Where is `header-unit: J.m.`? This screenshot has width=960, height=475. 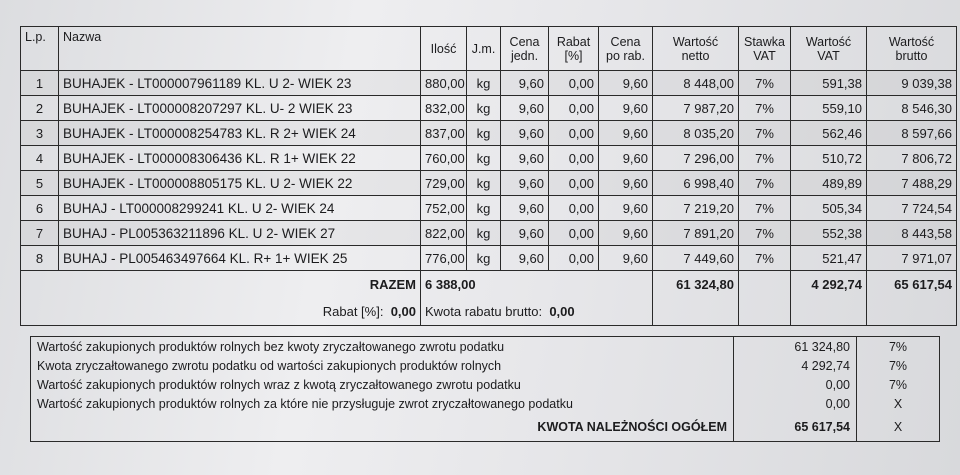
header-unit: J.m. is located at coordinates (483, 48).